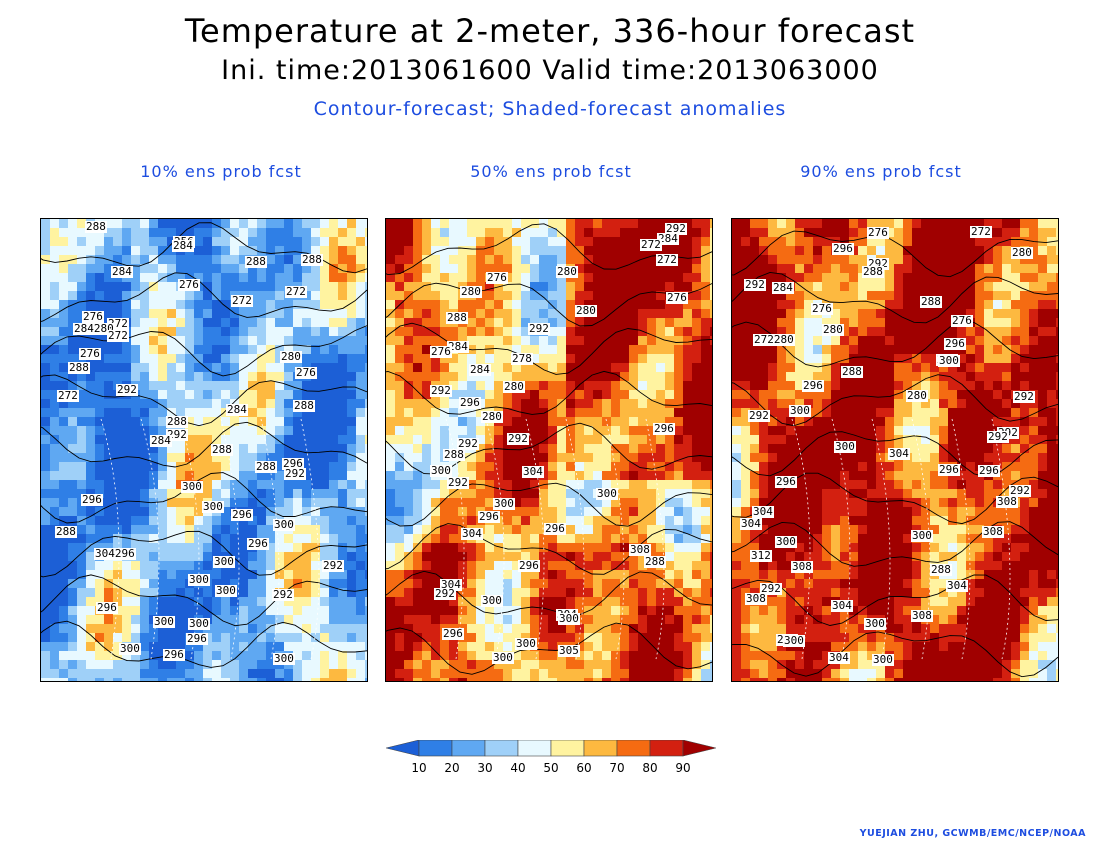  Describe the element at coordinates (569, 650) in the screenshot. I see `contour-label: 305` at that location.